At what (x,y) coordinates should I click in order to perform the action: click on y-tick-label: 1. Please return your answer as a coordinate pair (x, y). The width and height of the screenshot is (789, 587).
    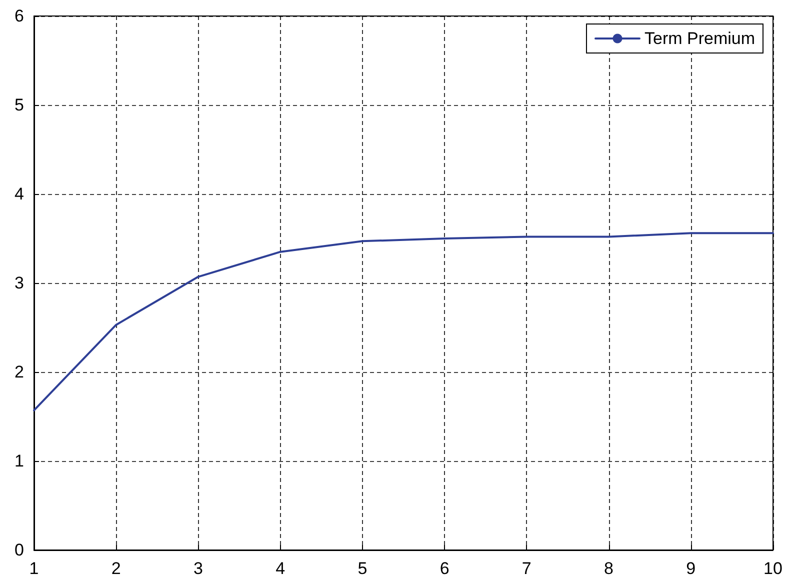
    Looking at the image, I should click on (19, 461).